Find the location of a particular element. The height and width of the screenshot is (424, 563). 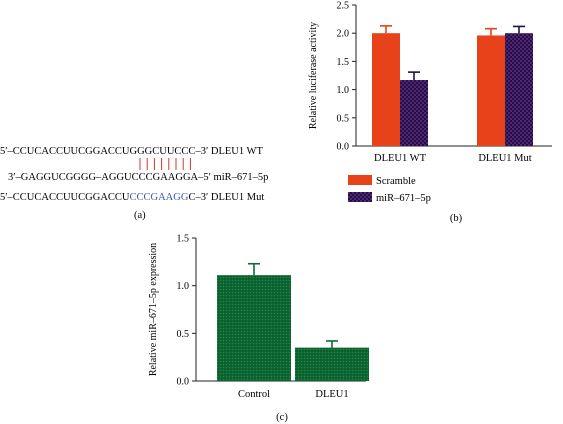

panel-a-label: (a) is located at coordinates (140, 215).